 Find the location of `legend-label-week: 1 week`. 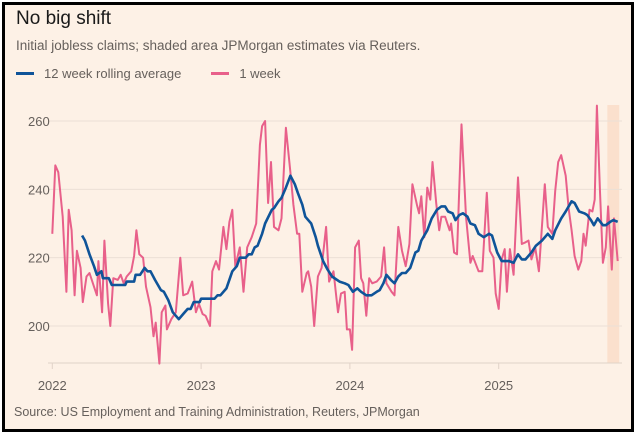

legend-label-week: 1 week is located at coordinates (260, 73).